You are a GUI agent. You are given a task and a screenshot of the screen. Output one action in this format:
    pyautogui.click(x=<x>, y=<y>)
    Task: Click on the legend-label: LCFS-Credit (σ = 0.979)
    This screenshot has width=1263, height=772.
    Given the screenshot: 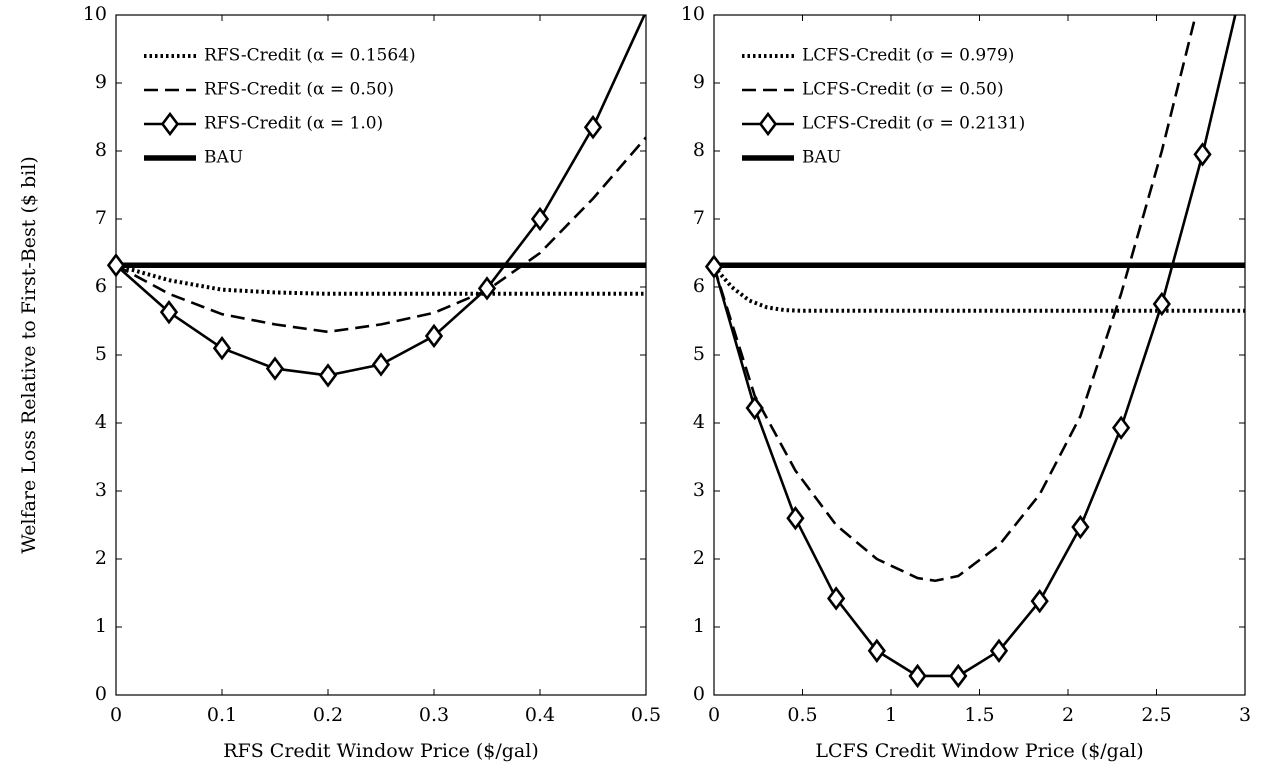 What is the action you would take?
    pyautogui.click(x=908, y=56)
    